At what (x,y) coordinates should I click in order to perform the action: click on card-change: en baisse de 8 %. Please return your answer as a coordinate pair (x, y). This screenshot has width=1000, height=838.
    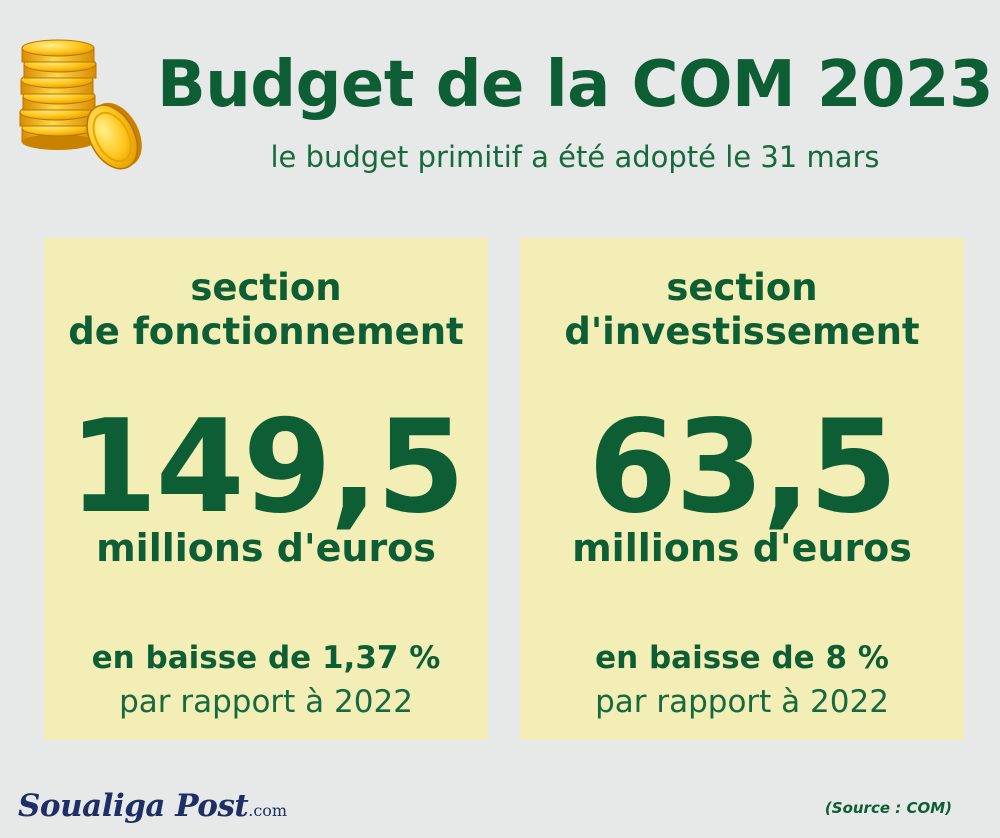
    Looking at the image, I should click on (742, 658).